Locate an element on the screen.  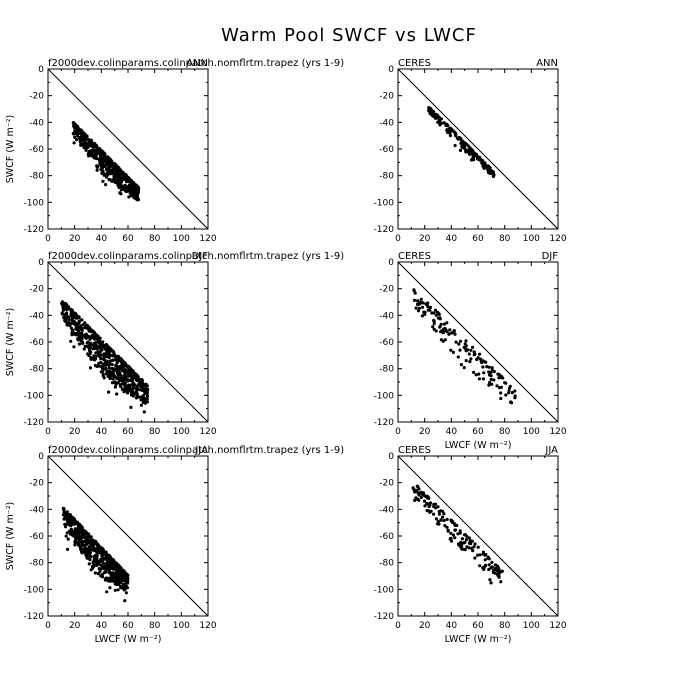
y-tick-label: -80 is located at coordinates (386, 370).